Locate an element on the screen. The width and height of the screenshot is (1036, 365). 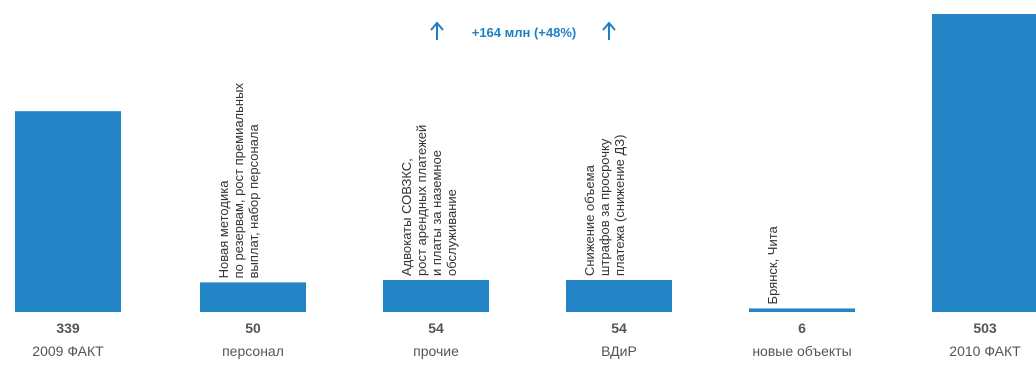
annotation-1-line-1: по резервам, рост премиальных is located at coordinates (238, 181).